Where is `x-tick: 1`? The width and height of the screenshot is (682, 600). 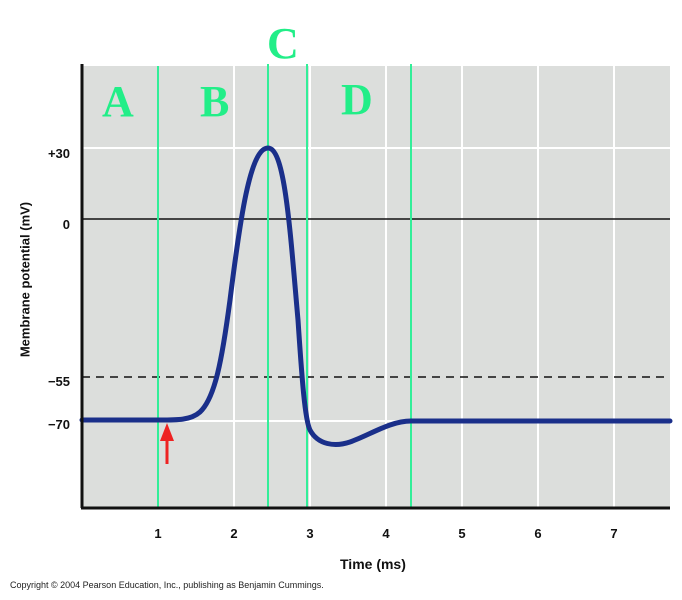
x-tick: 1 is located at coordinates (158, 533).